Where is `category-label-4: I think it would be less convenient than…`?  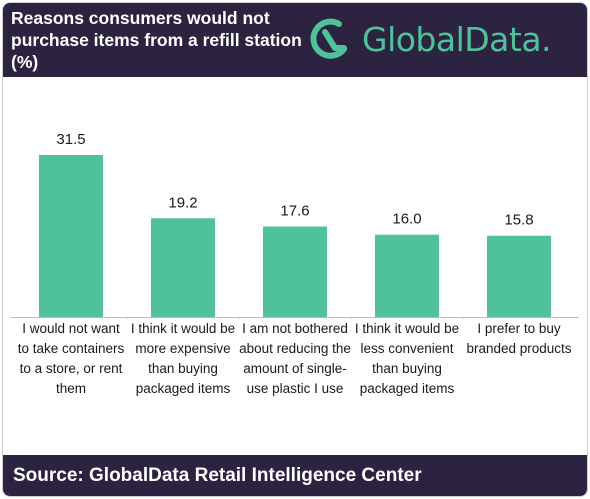
category-label-4: I think it would be less convenient than… is located at coordinates (407, 358).